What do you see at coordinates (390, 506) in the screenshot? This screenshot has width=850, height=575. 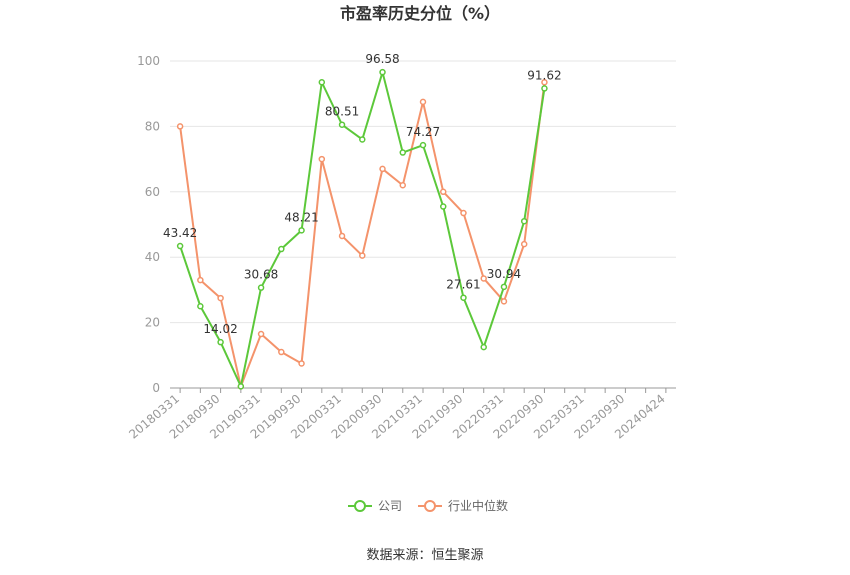 I see `legend-label: 公司` at bounding box center [390, 506].